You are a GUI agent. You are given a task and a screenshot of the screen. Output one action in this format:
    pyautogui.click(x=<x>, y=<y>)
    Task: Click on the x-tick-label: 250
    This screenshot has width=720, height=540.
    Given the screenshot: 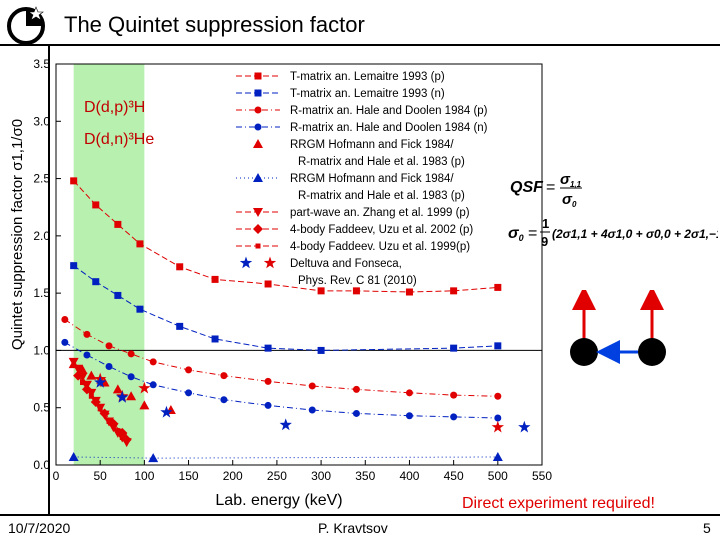 What is the action you would take?
    pyautogui.click(x=277, y=476)
    